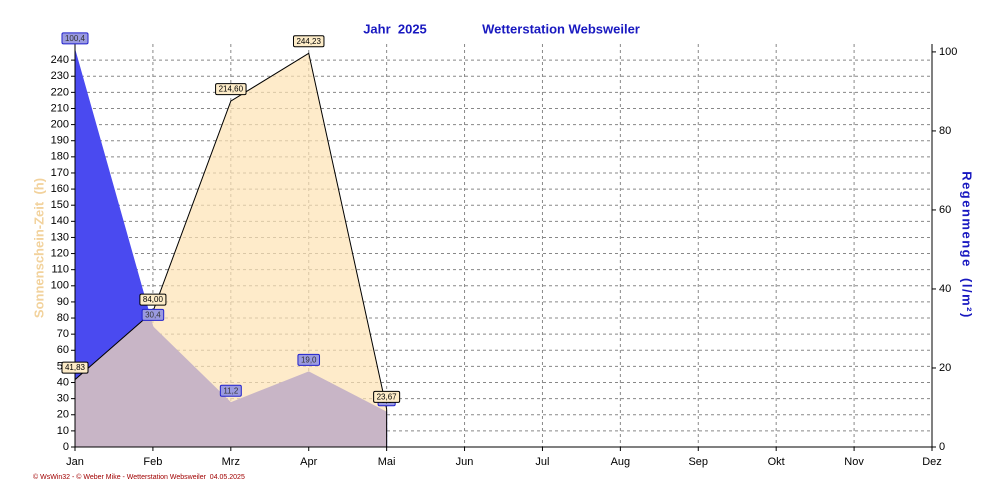 The image size is (1007, 502). Describe the element at coordinates (63, 415) in the screenshot. I see `y-tick-label: 20` at that location.